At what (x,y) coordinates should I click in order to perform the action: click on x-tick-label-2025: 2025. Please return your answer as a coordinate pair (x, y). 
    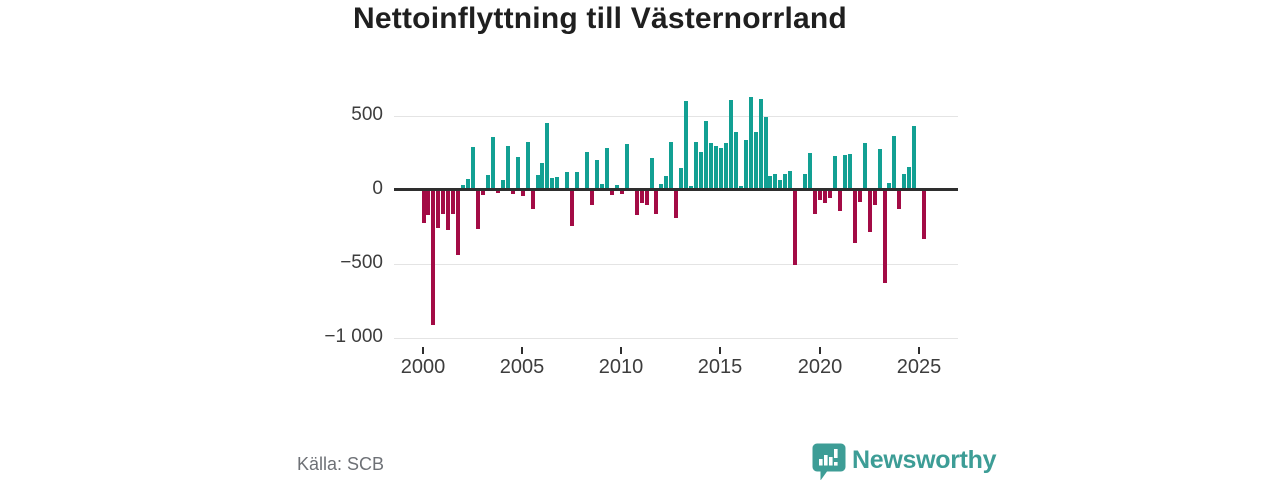
    Looking at the image, I should click on (919, 367).